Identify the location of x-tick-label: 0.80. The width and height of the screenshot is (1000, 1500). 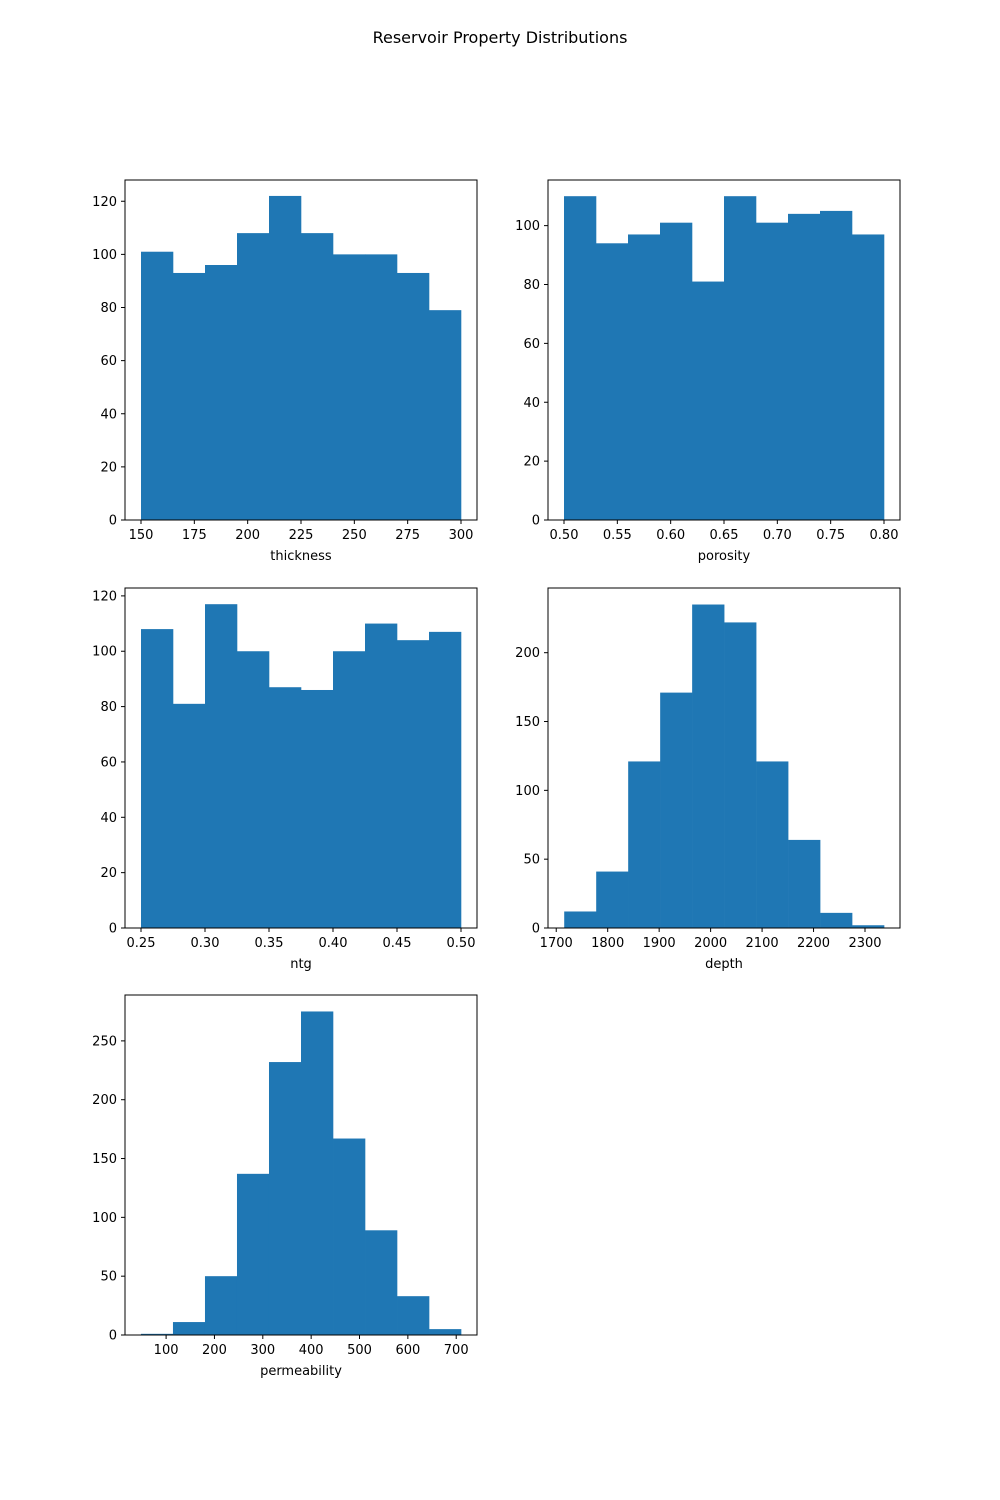
(884, 535).